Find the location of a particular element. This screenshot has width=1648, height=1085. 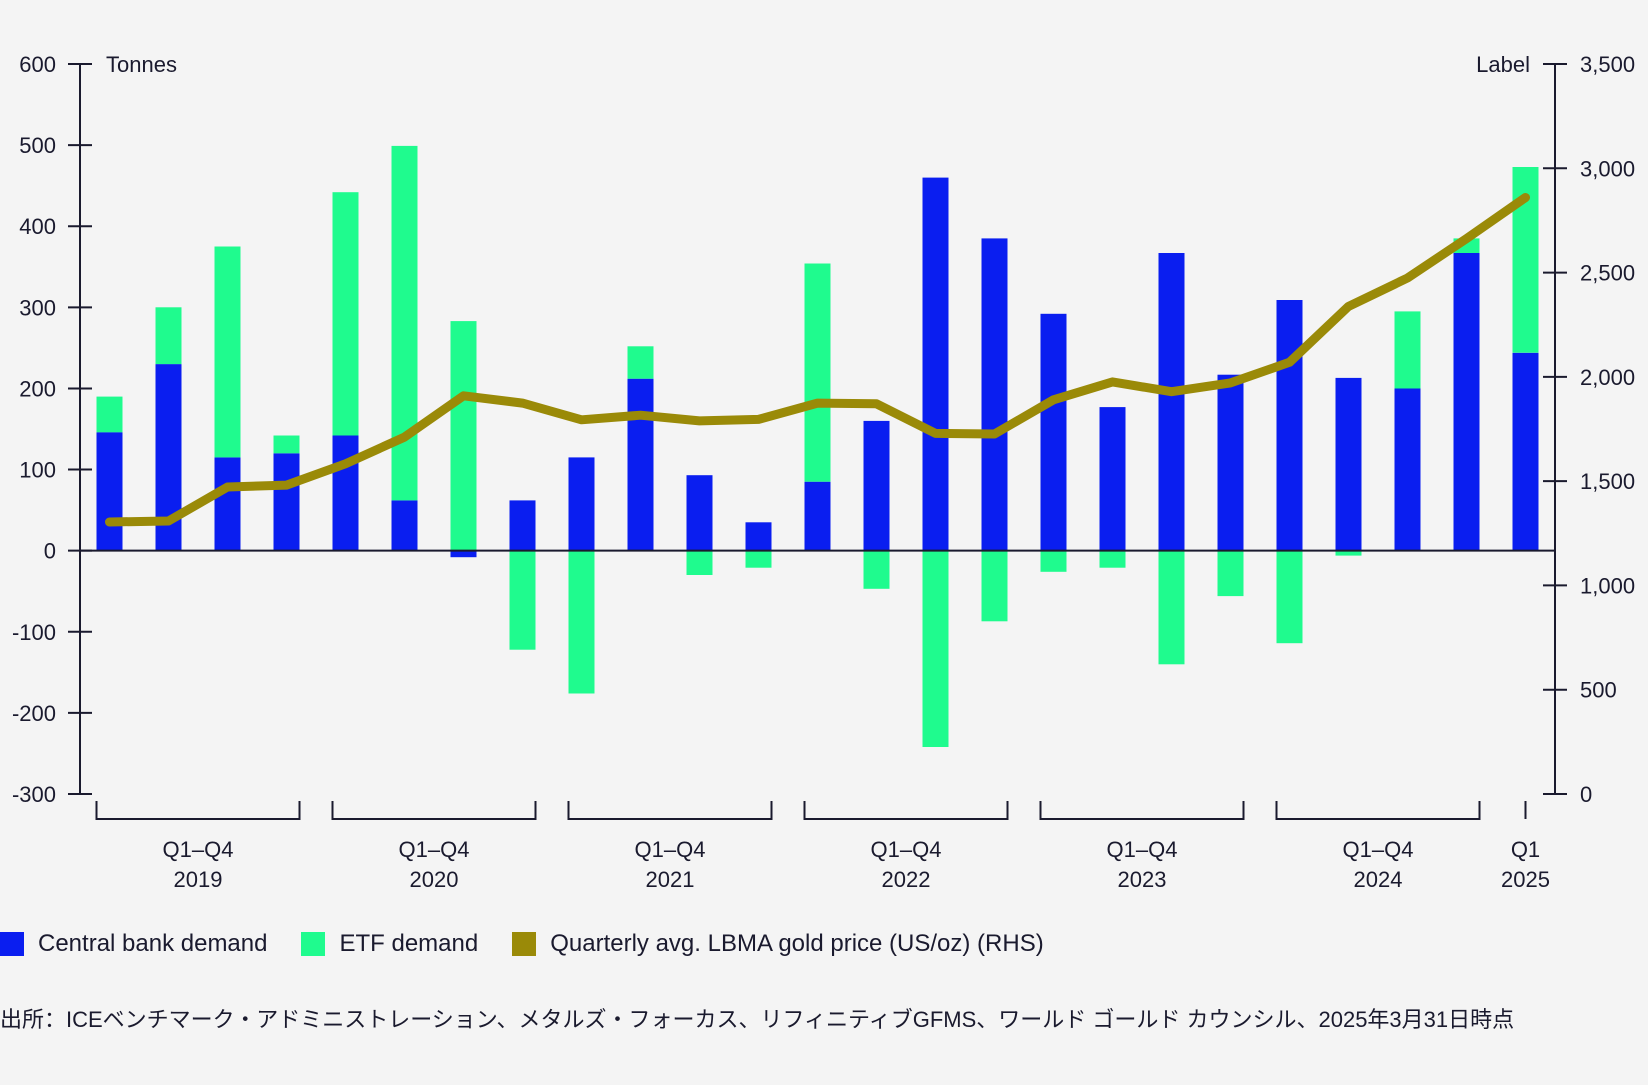

legend-item-etf: ETF demand is located at coordinates (389, 944).